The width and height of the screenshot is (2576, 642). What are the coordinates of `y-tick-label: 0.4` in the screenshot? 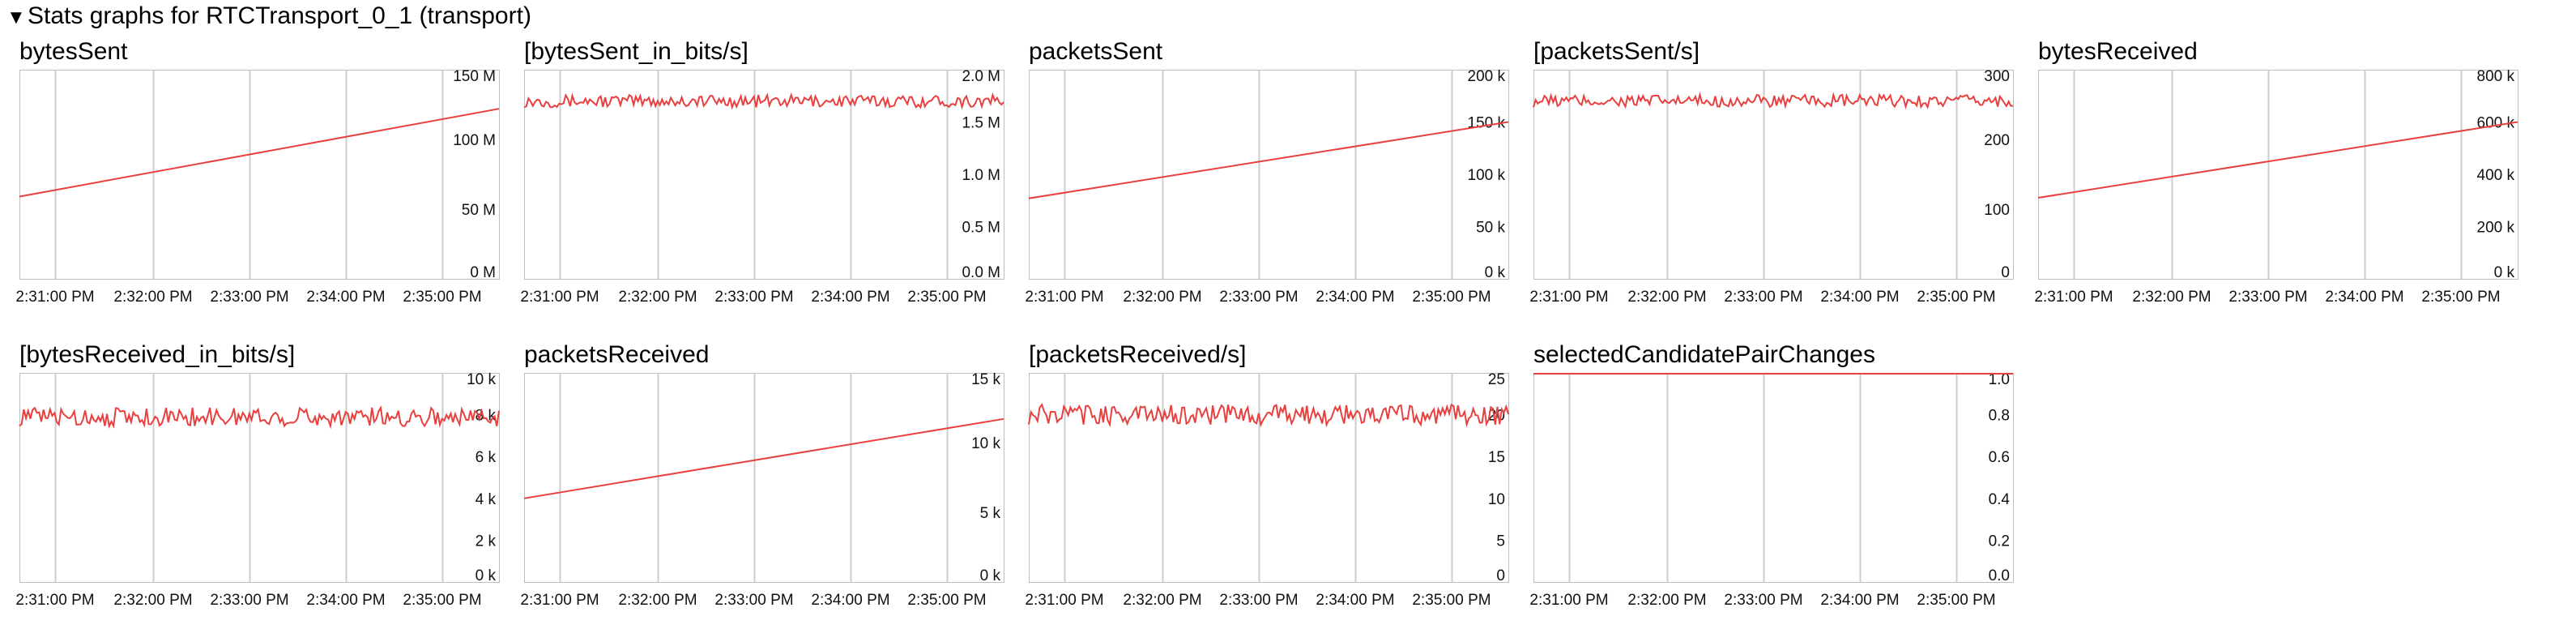 It's located at (2000, 499).